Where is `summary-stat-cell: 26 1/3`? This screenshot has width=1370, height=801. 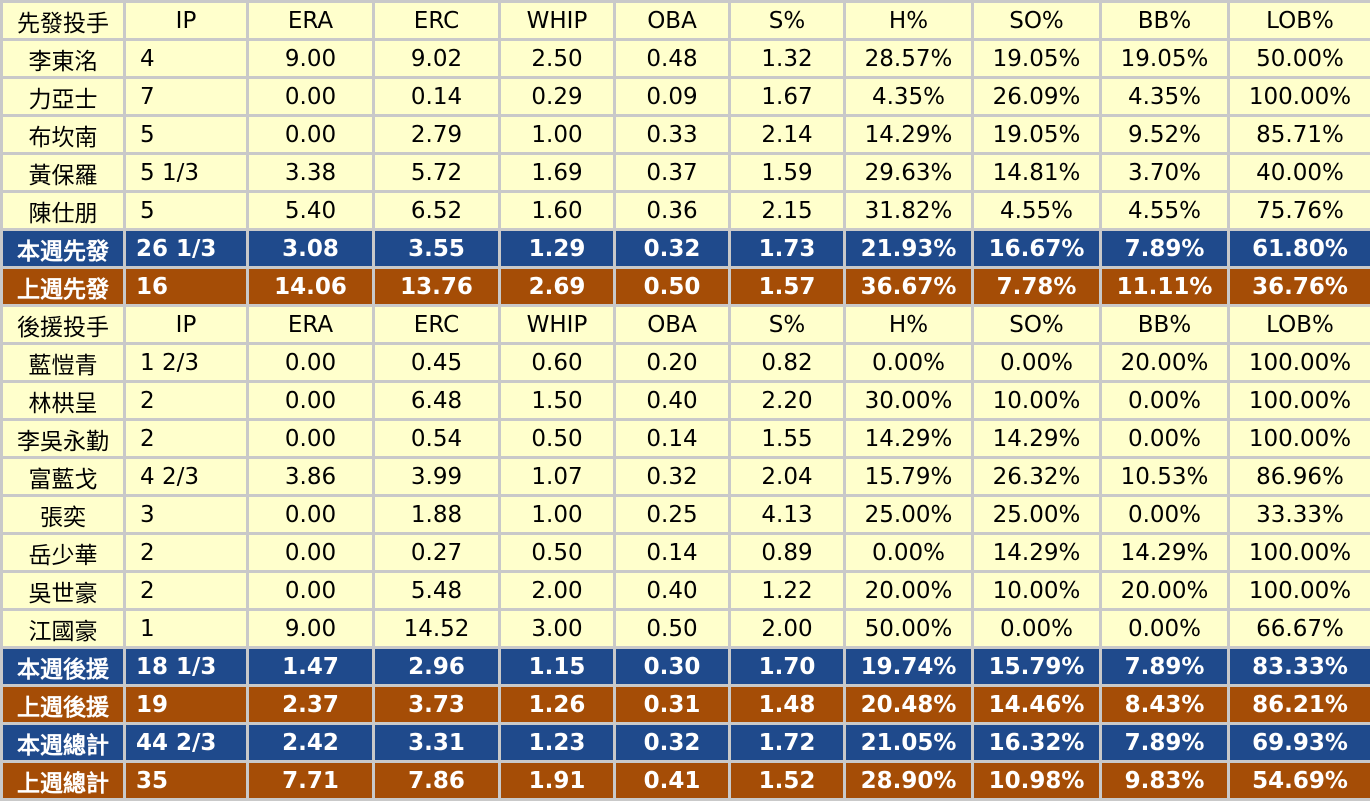
summary-stat-cell: 26 1/3 is located at coordinates (186, 248).